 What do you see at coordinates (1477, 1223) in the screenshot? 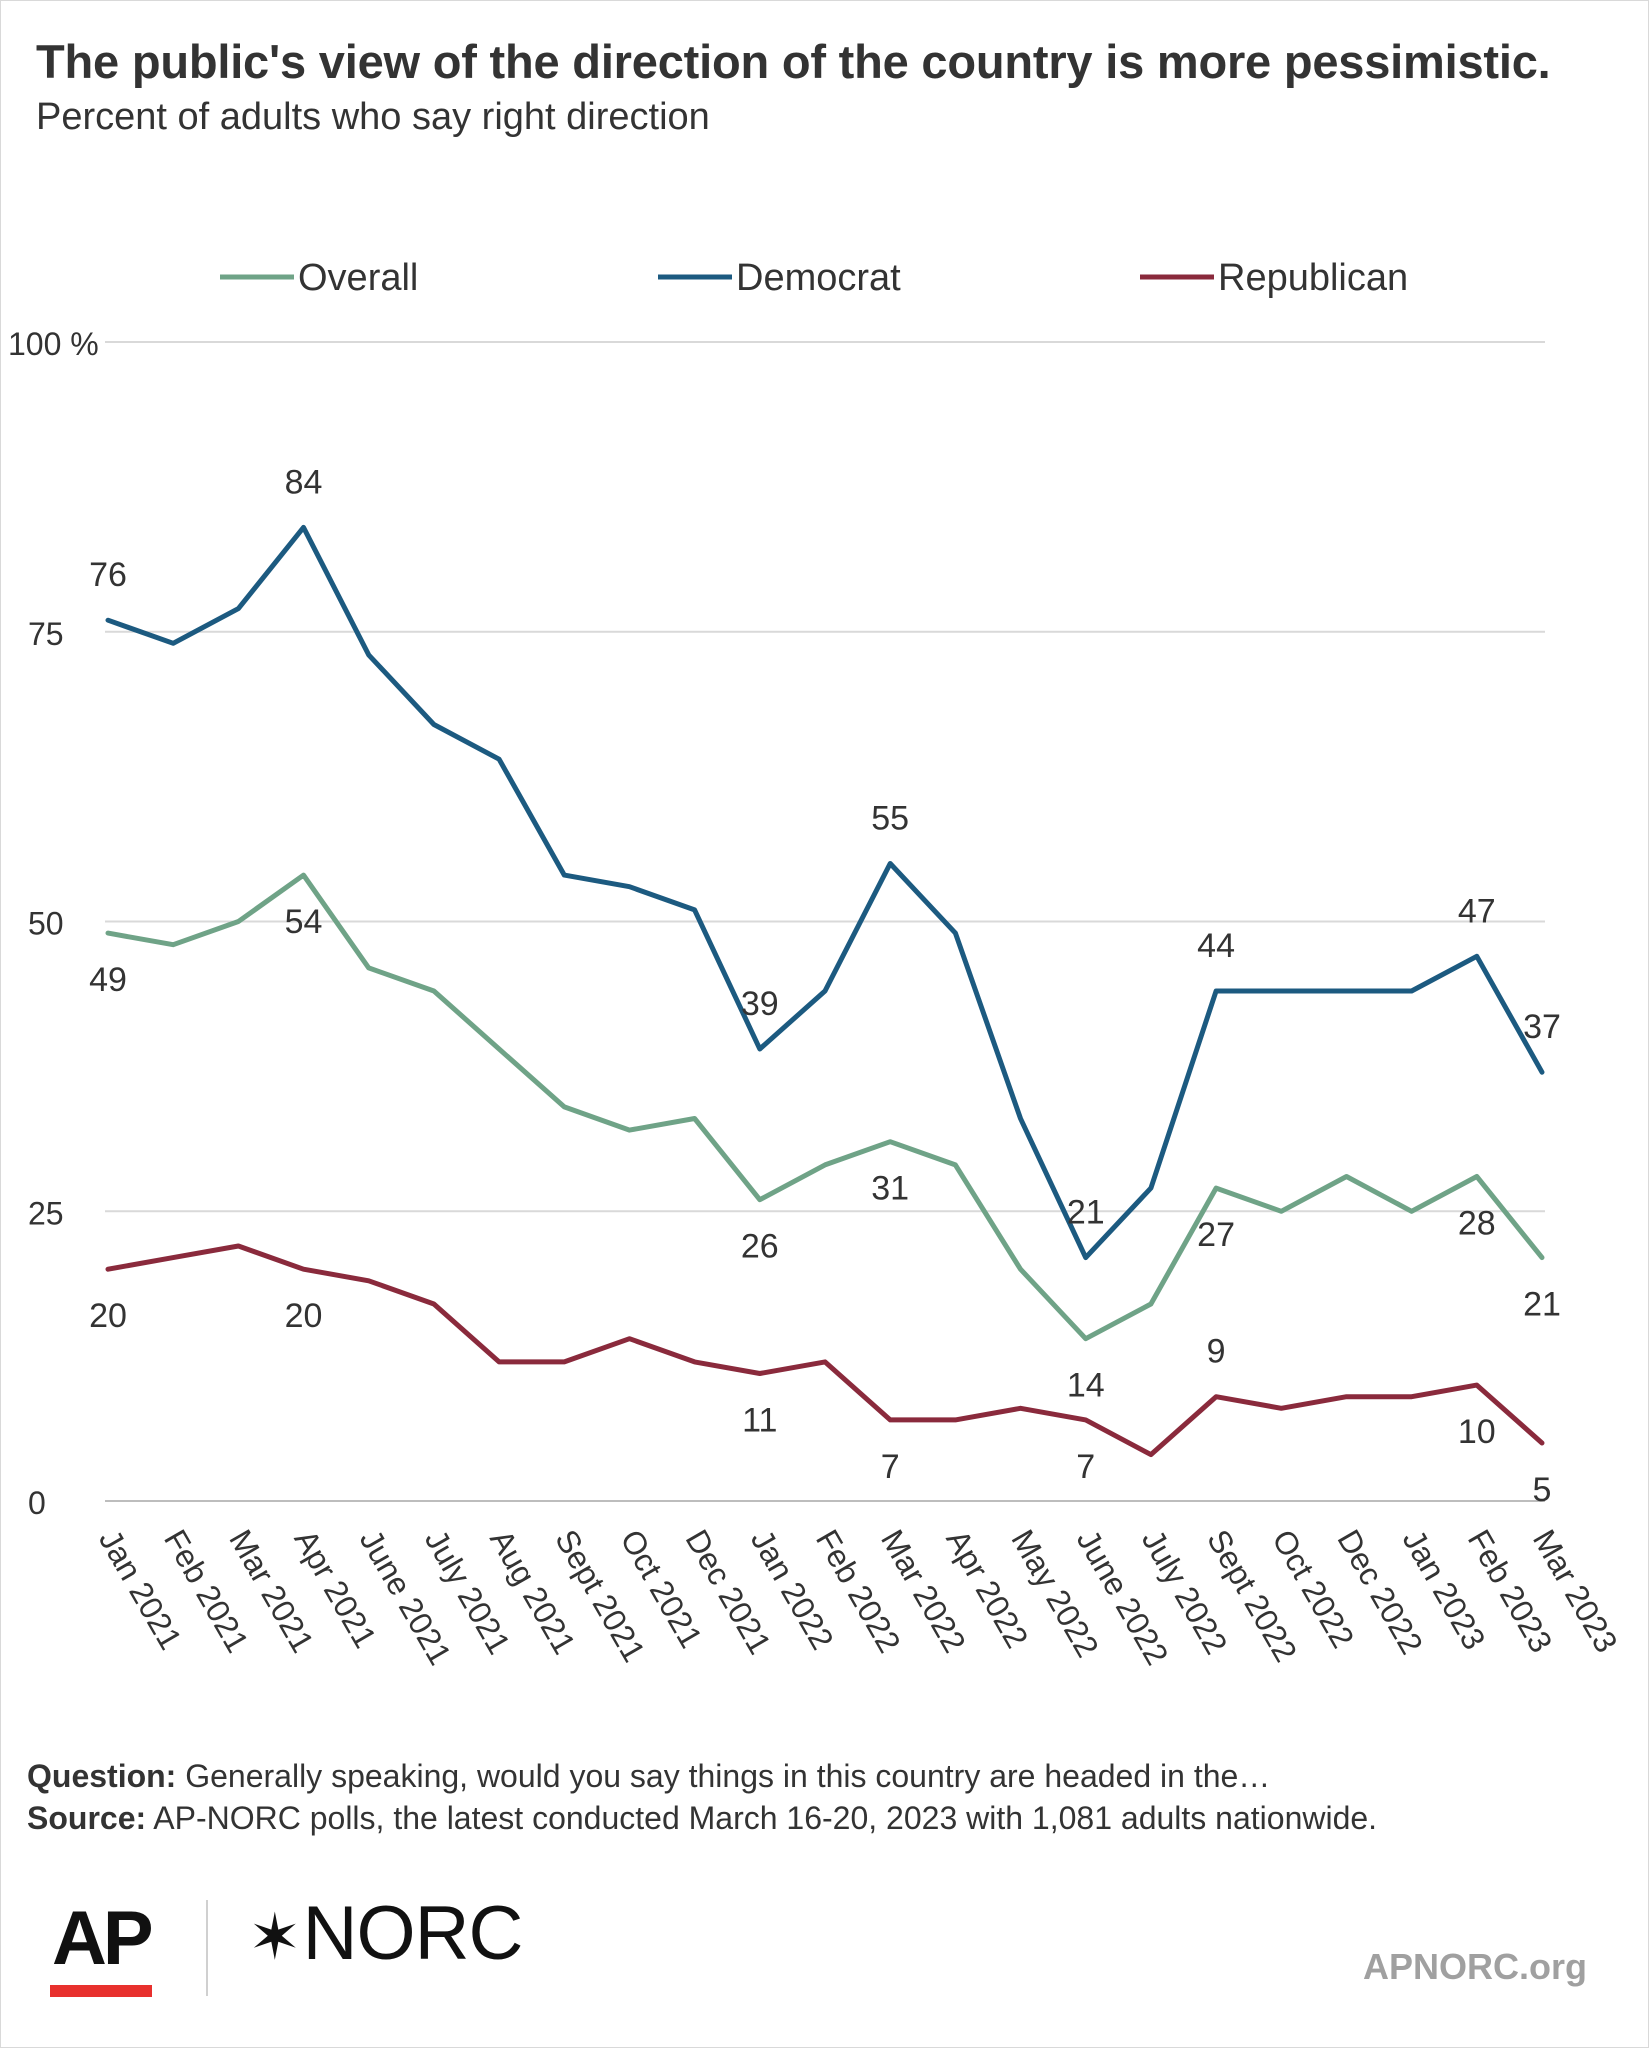
I see `data-label-overall: 28` at bounding box center [1477, 1223].